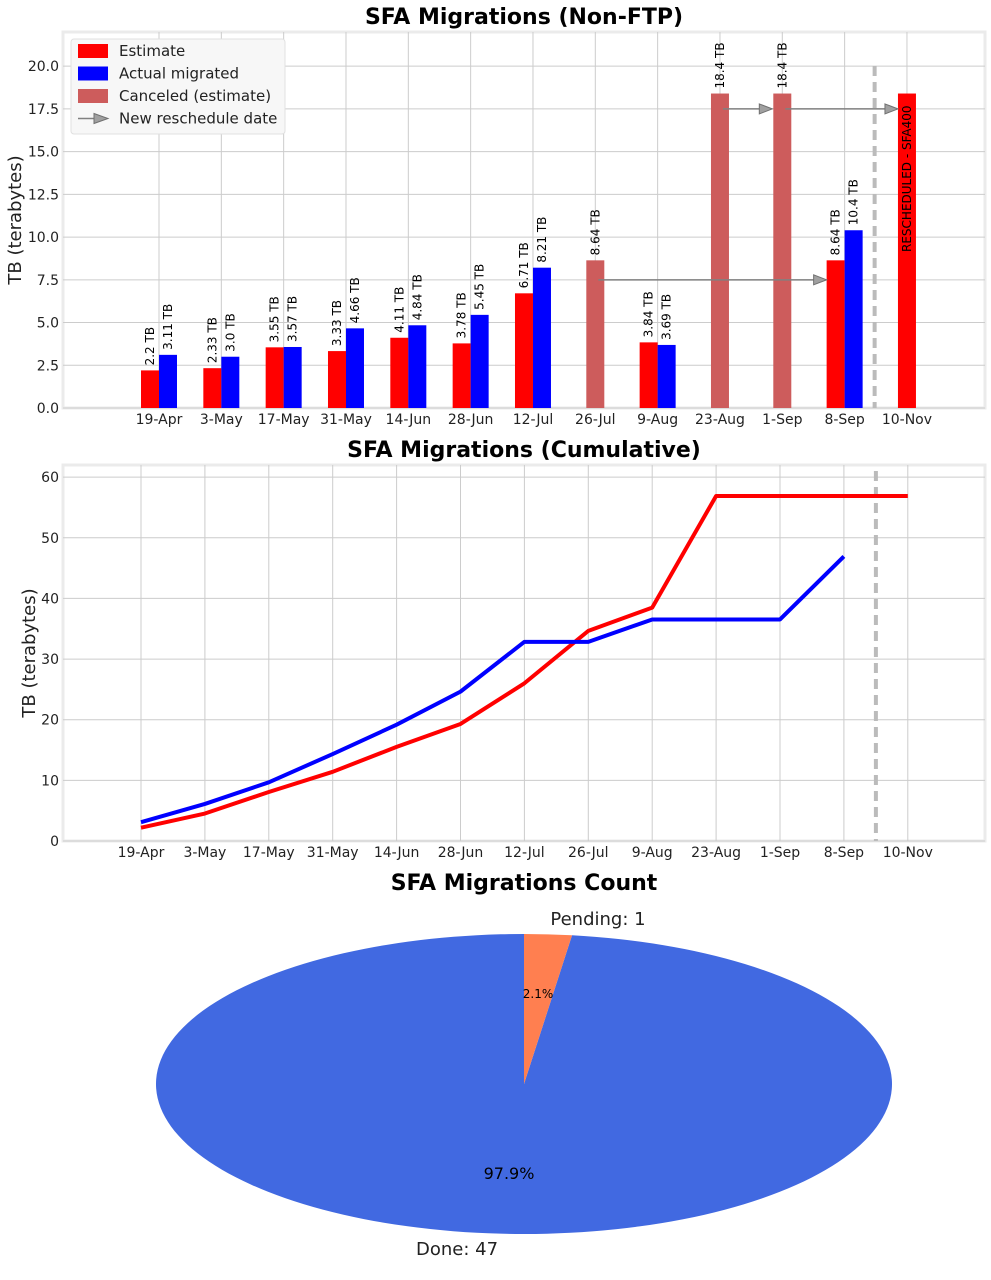 The height and width of the screenshot is (1280, 991). What do you see at coordinates (457, 1249) in the screenshot?
I see `pie-label-done: Done: 47` at bounding box center [457, 1249].